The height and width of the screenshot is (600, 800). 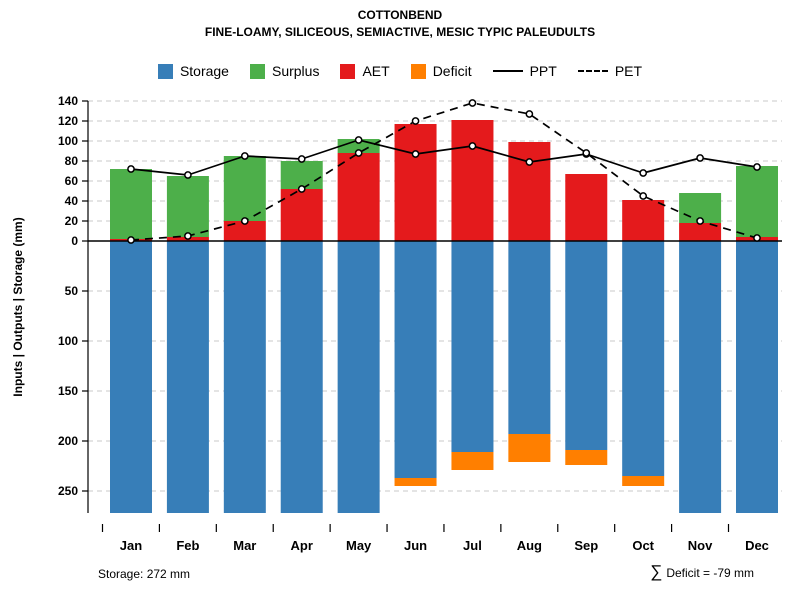 I want to click on y-tick-label: 120, so click(x=68, y=121).